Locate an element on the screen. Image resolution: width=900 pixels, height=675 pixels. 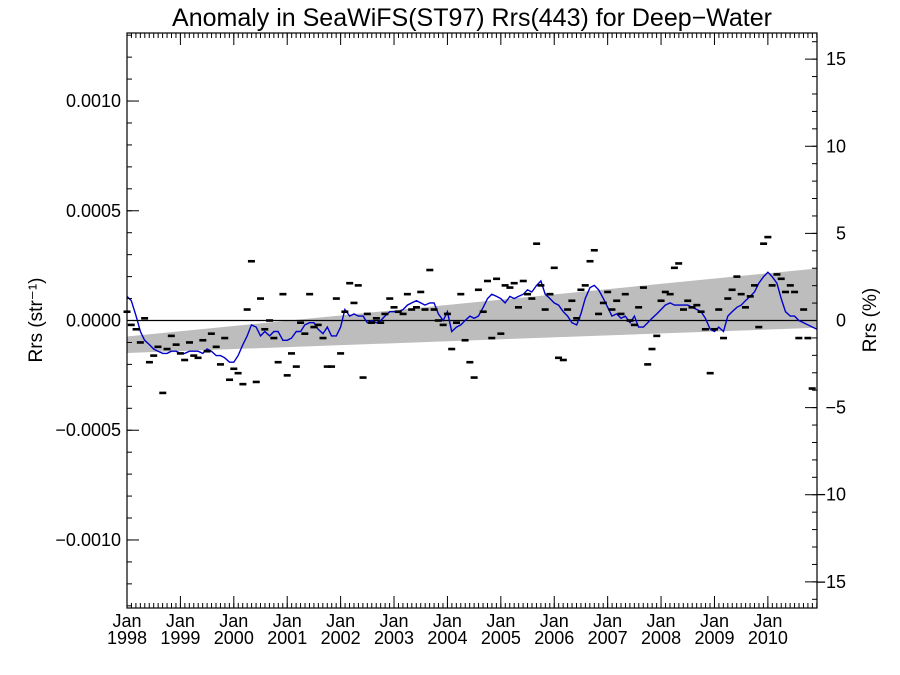
x-tick-year: 2003 is located at coordinates (394, 638).